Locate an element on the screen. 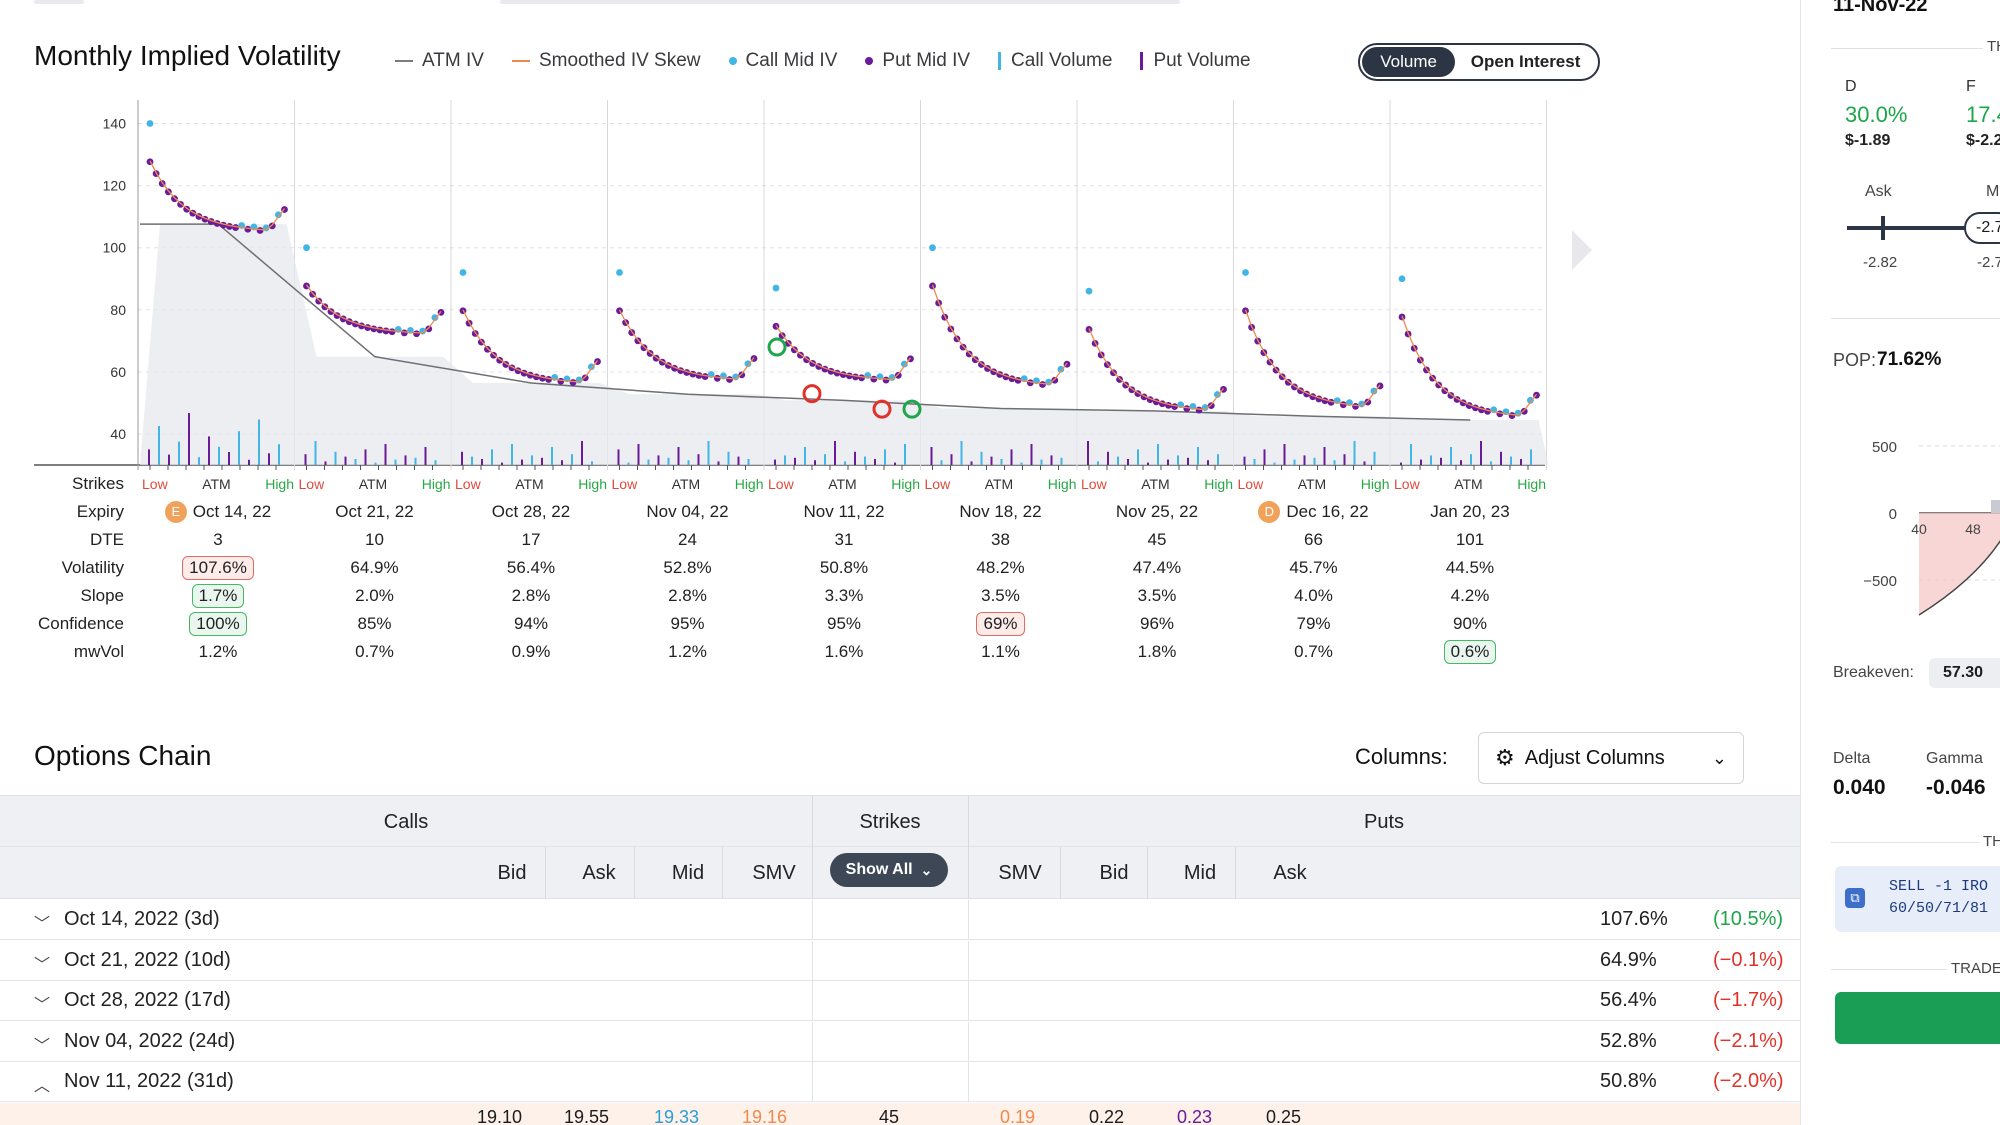 Image resolution: width=2000 pixels, height=1125 pixels. put-mid: 0.23 is located at coordinates (1195, 1116).